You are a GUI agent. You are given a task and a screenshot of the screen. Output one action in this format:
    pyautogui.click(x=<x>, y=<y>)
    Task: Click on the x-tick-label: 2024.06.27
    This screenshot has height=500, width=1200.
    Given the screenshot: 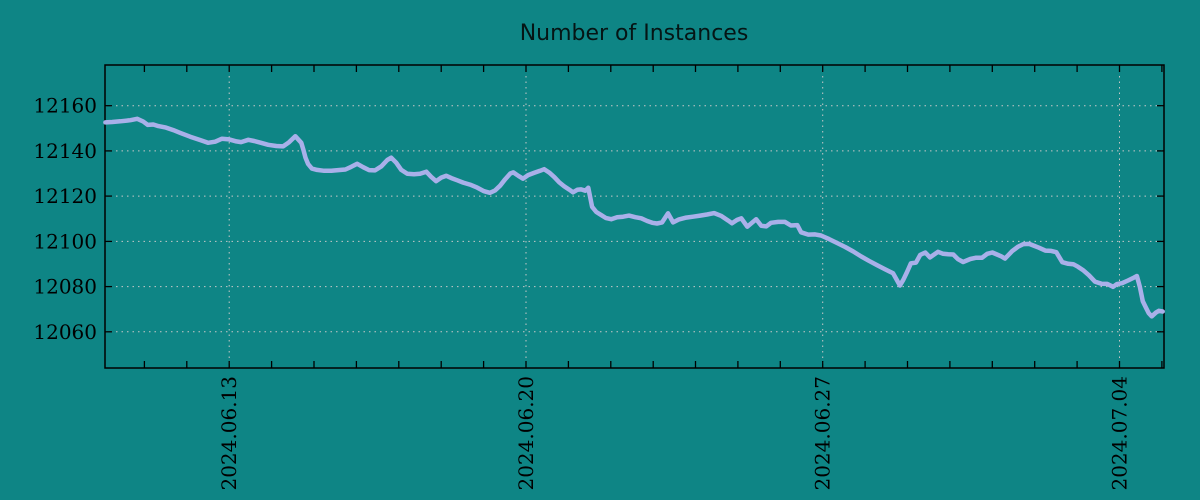 What is the action you would take?
    pyautogui.click(x=823, y=433)
    